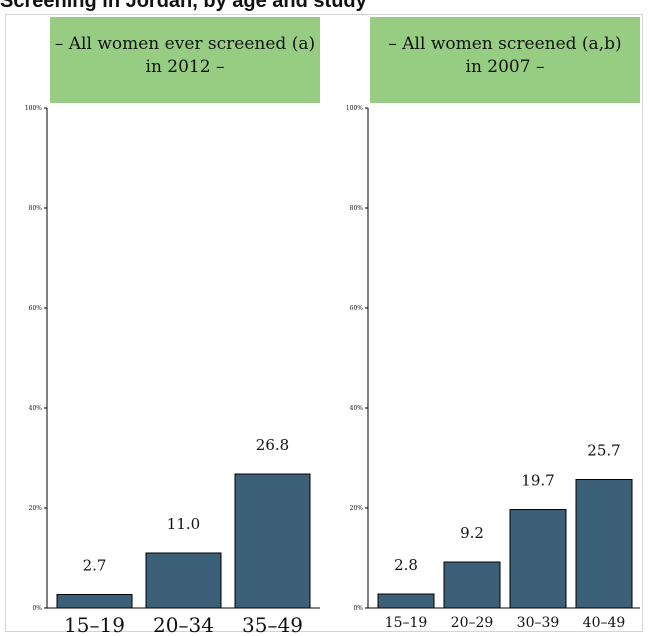 The width and height of the screenshot is (651, 636). Describe the element at coordinates (183, 624) in the screenshot. I see `x-category-label: 20–34` at that location.